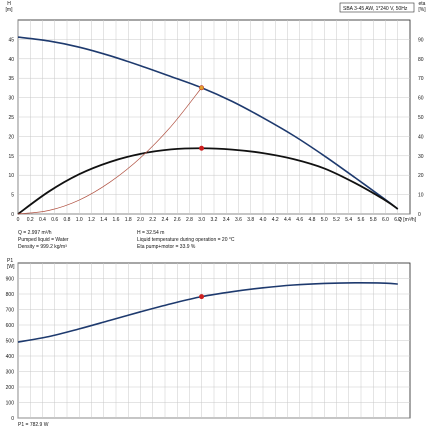  I want to click on x-tick-label: 3.8, so click(250, 220).